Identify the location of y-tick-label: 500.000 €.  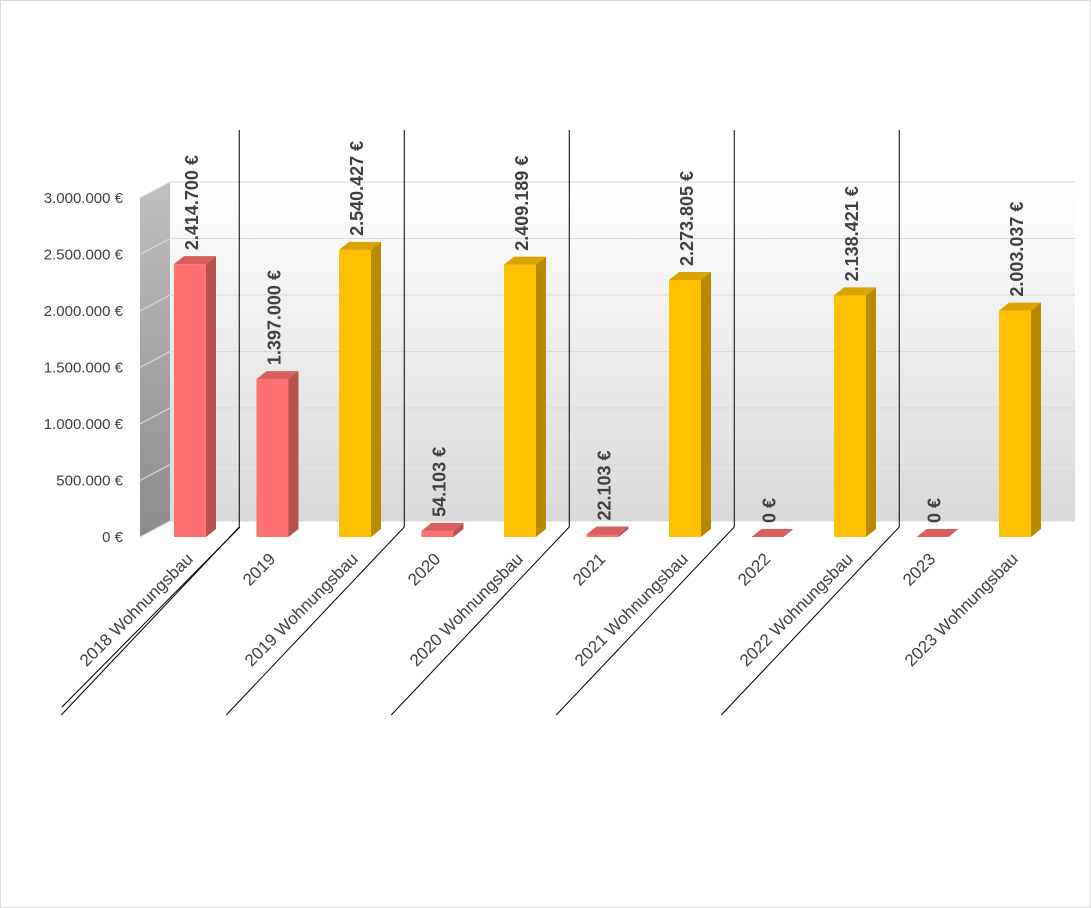
(89, 481).